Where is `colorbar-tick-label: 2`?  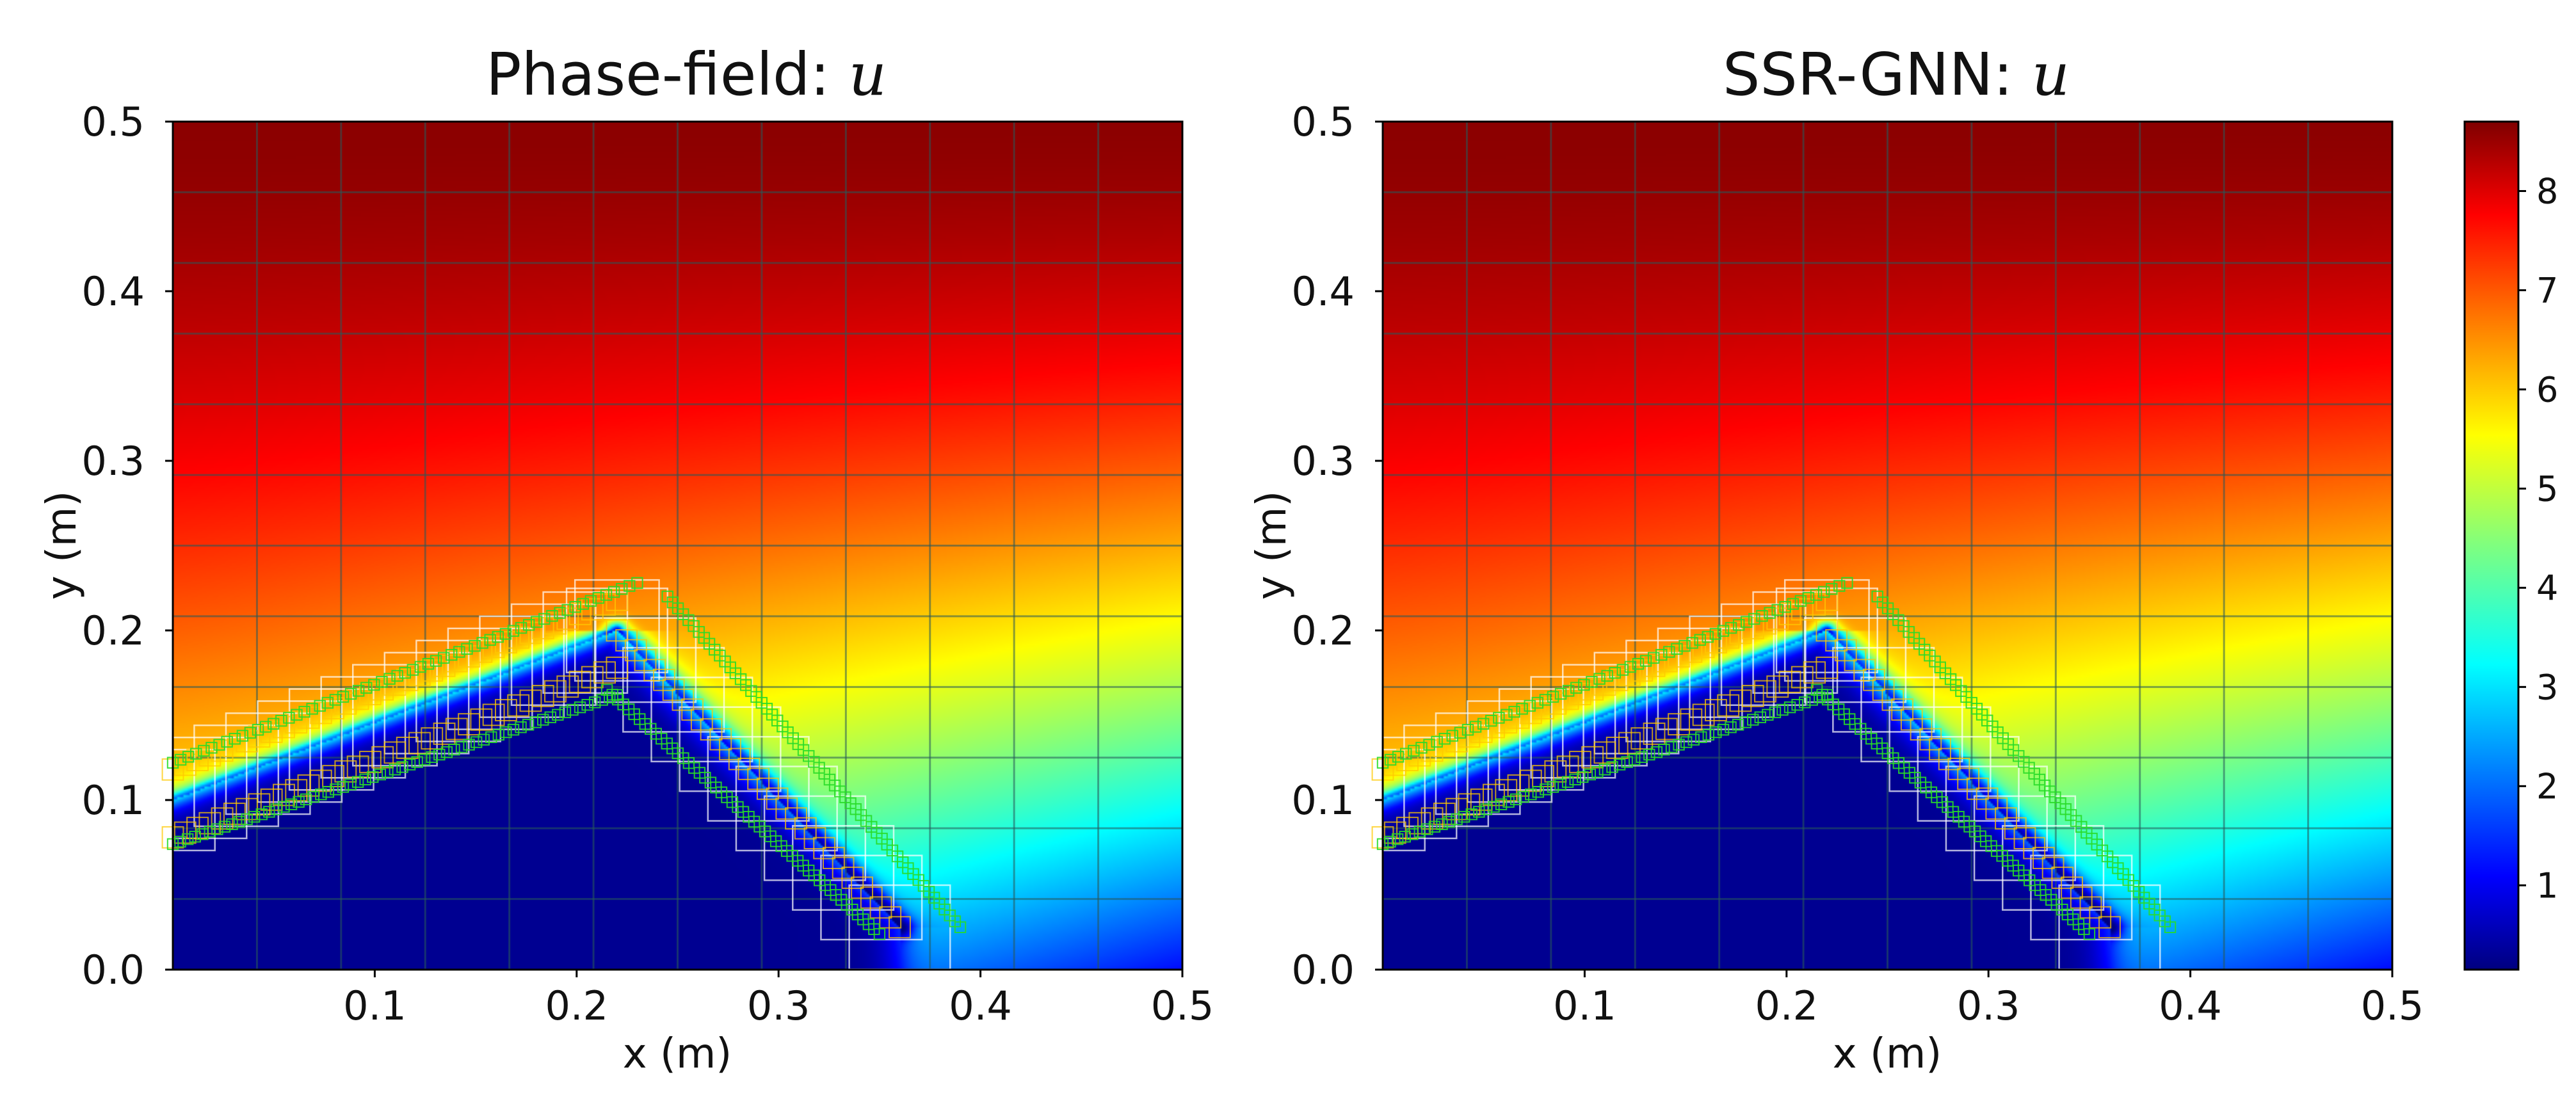
colorbar-tick-label: 2 is located at coordinates (2547, 786).